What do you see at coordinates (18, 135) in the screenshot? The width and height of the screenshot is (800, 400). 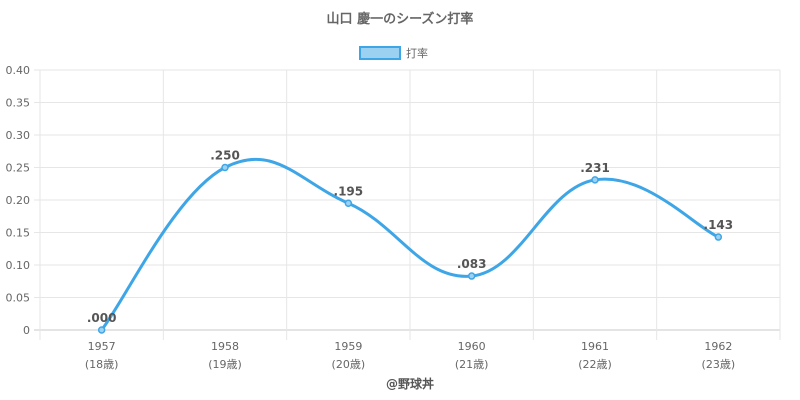 I see `y-tick-label: 0.30` at bounding box center [18, 135].